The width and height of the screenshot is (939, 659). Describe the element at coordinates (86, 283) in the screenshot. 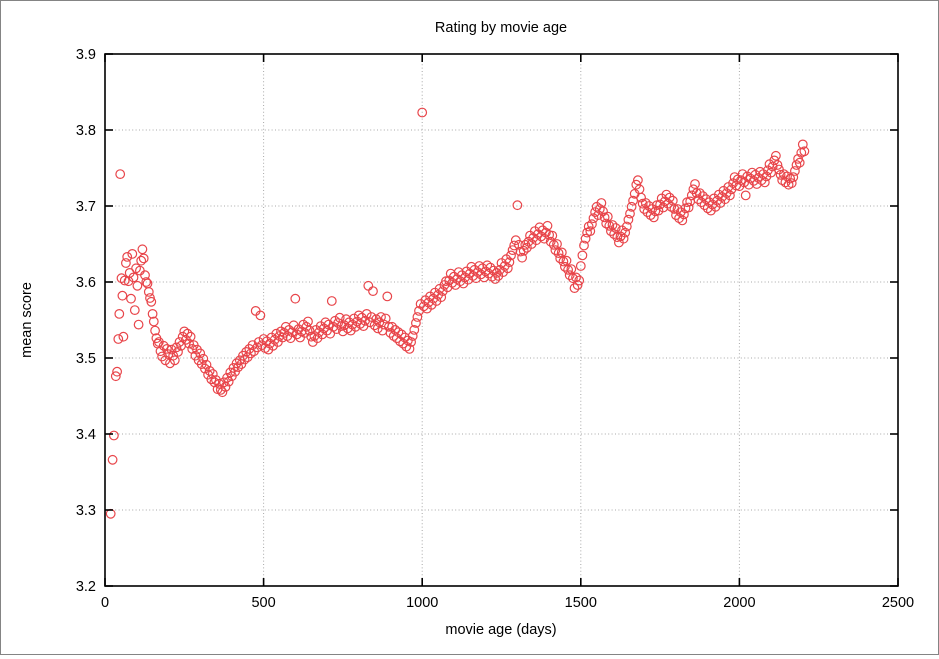

I see `y-tick-label: 3.6` at that location.